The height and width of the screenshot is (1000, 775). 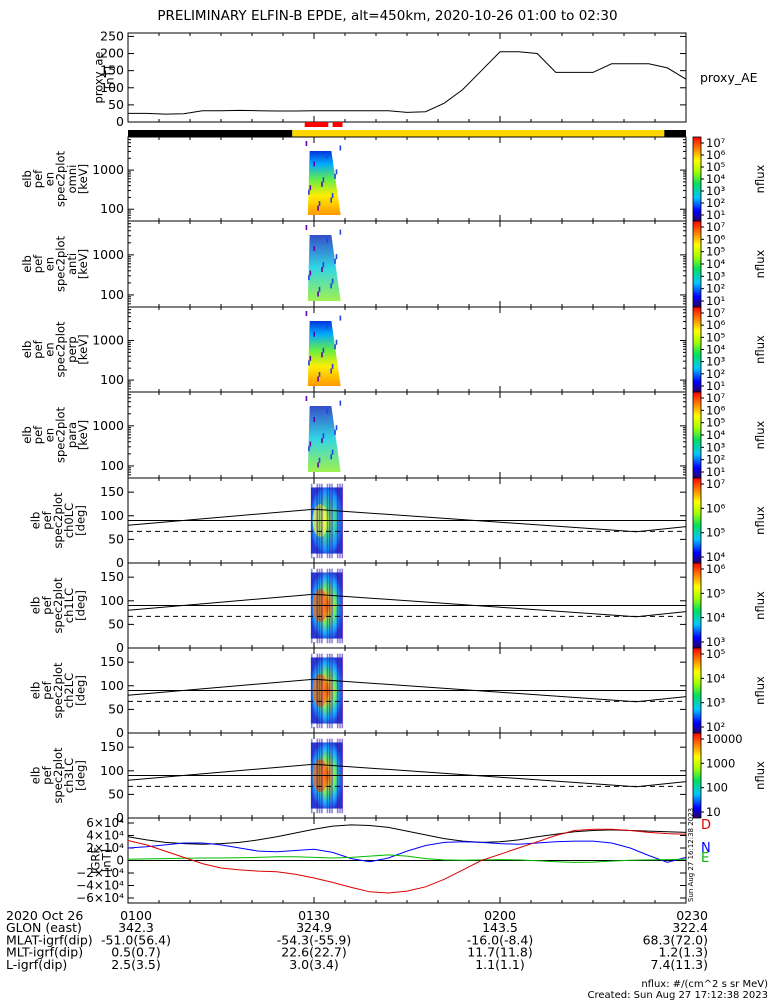 What do you see at coordinates (36, 776) in the screenshot?
I see `pitch-ch3LC-ylabel-line: elb` at bounding box center [36, 776].